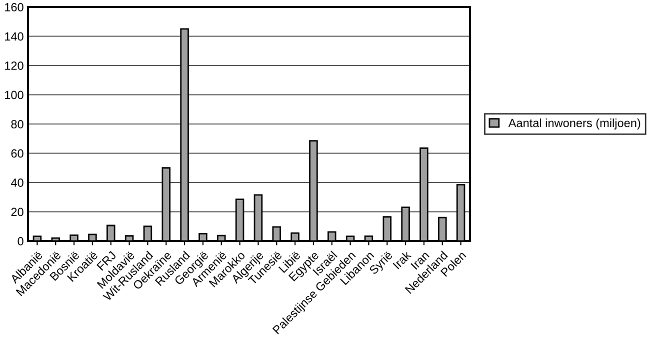 This screenshot has width=647, height=342. What do you see at coordinates (14, 95) in the screenshot?
I see `y-tick-label: 100` at bounding box center [14, 95].